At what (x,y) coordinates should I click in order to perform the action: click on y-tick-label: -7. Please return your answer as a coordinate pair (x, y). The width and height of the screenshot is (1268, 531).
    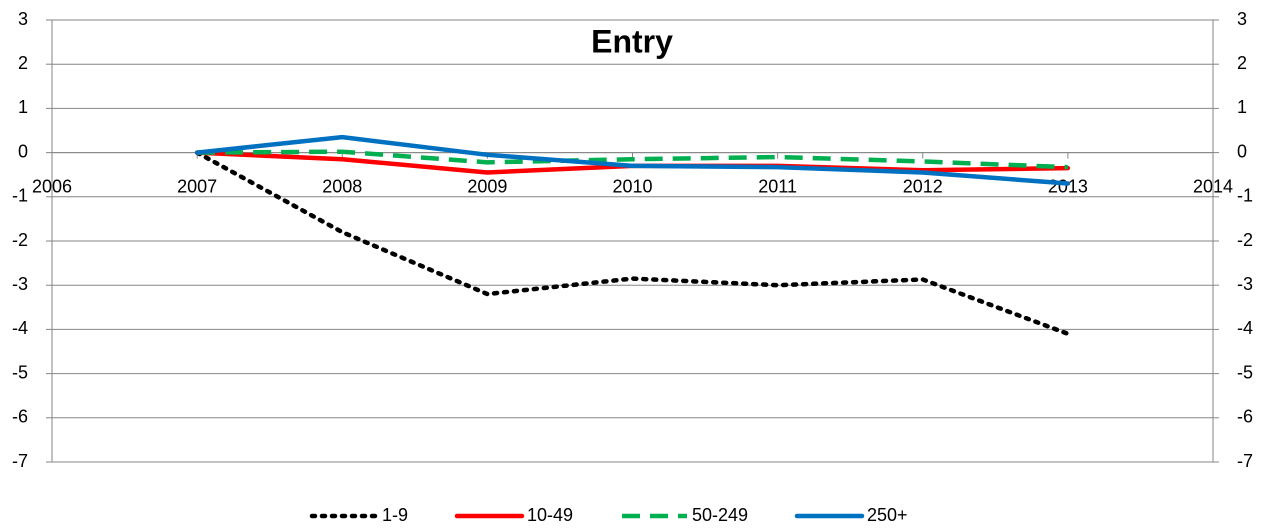
    Looking at the image, I should click on (20, 461).